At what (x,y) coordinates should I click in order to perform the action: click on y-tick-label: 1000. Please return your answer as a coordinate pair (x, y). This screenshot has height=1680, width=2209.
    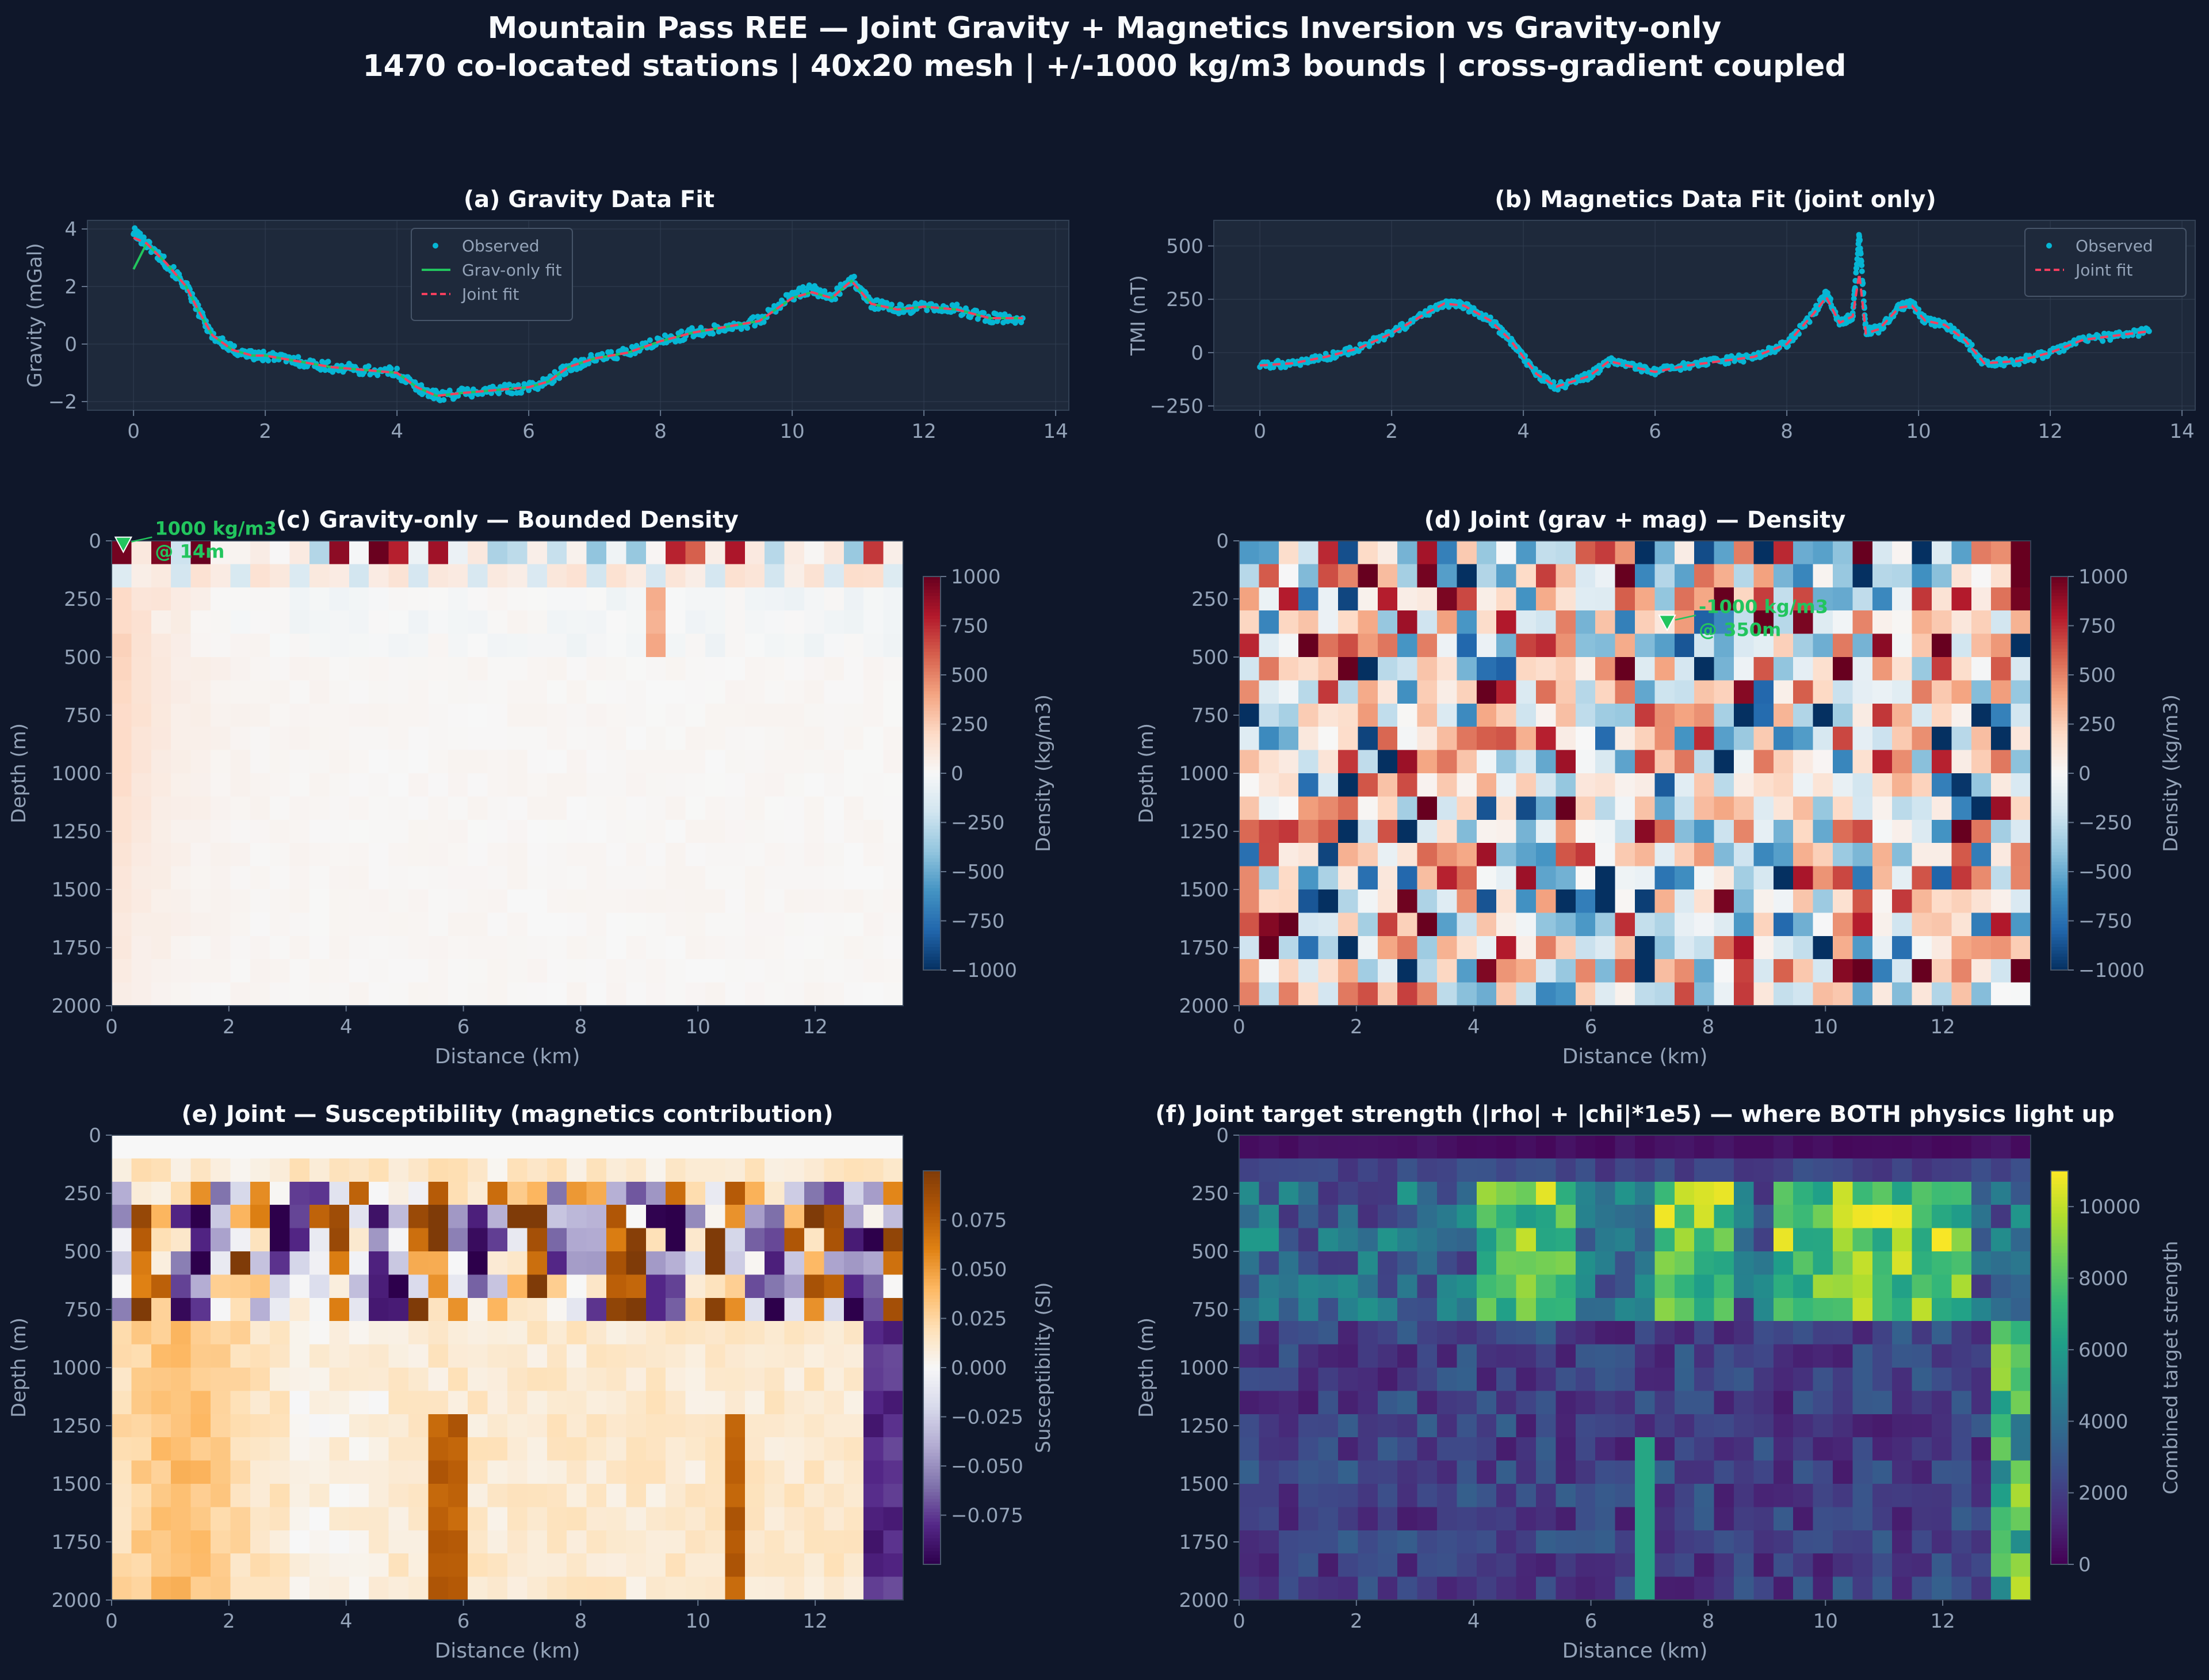
    Looking at the image, I should click on (76, 1368).